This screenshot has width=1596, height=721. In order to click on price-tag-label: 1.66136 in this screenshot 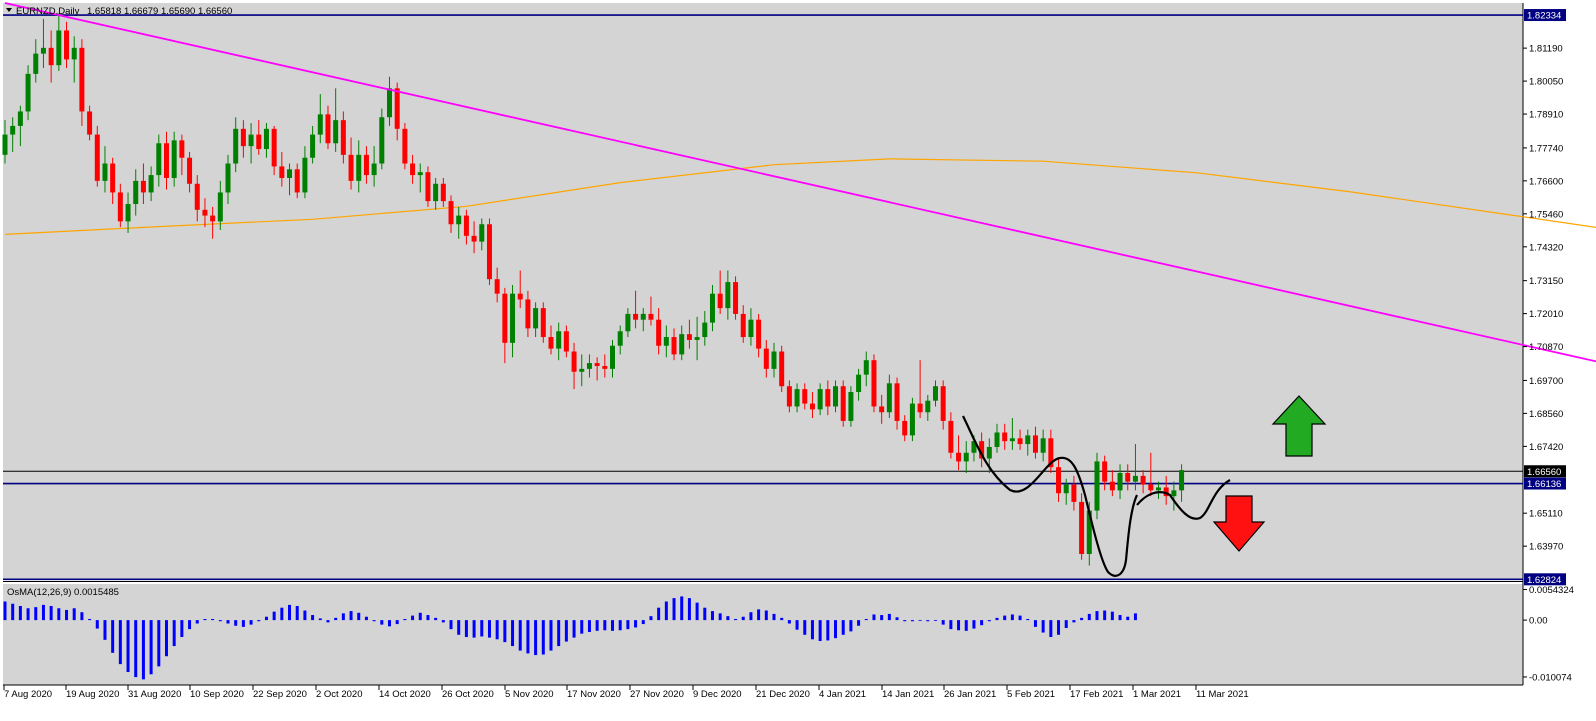, I will do `click(1544, 484)`.